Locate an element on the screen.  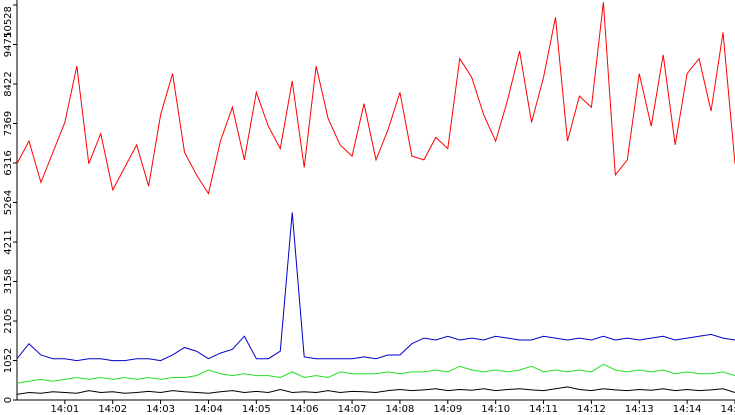
x-tick-label: 14:07 is located at coordinates (352, 409).